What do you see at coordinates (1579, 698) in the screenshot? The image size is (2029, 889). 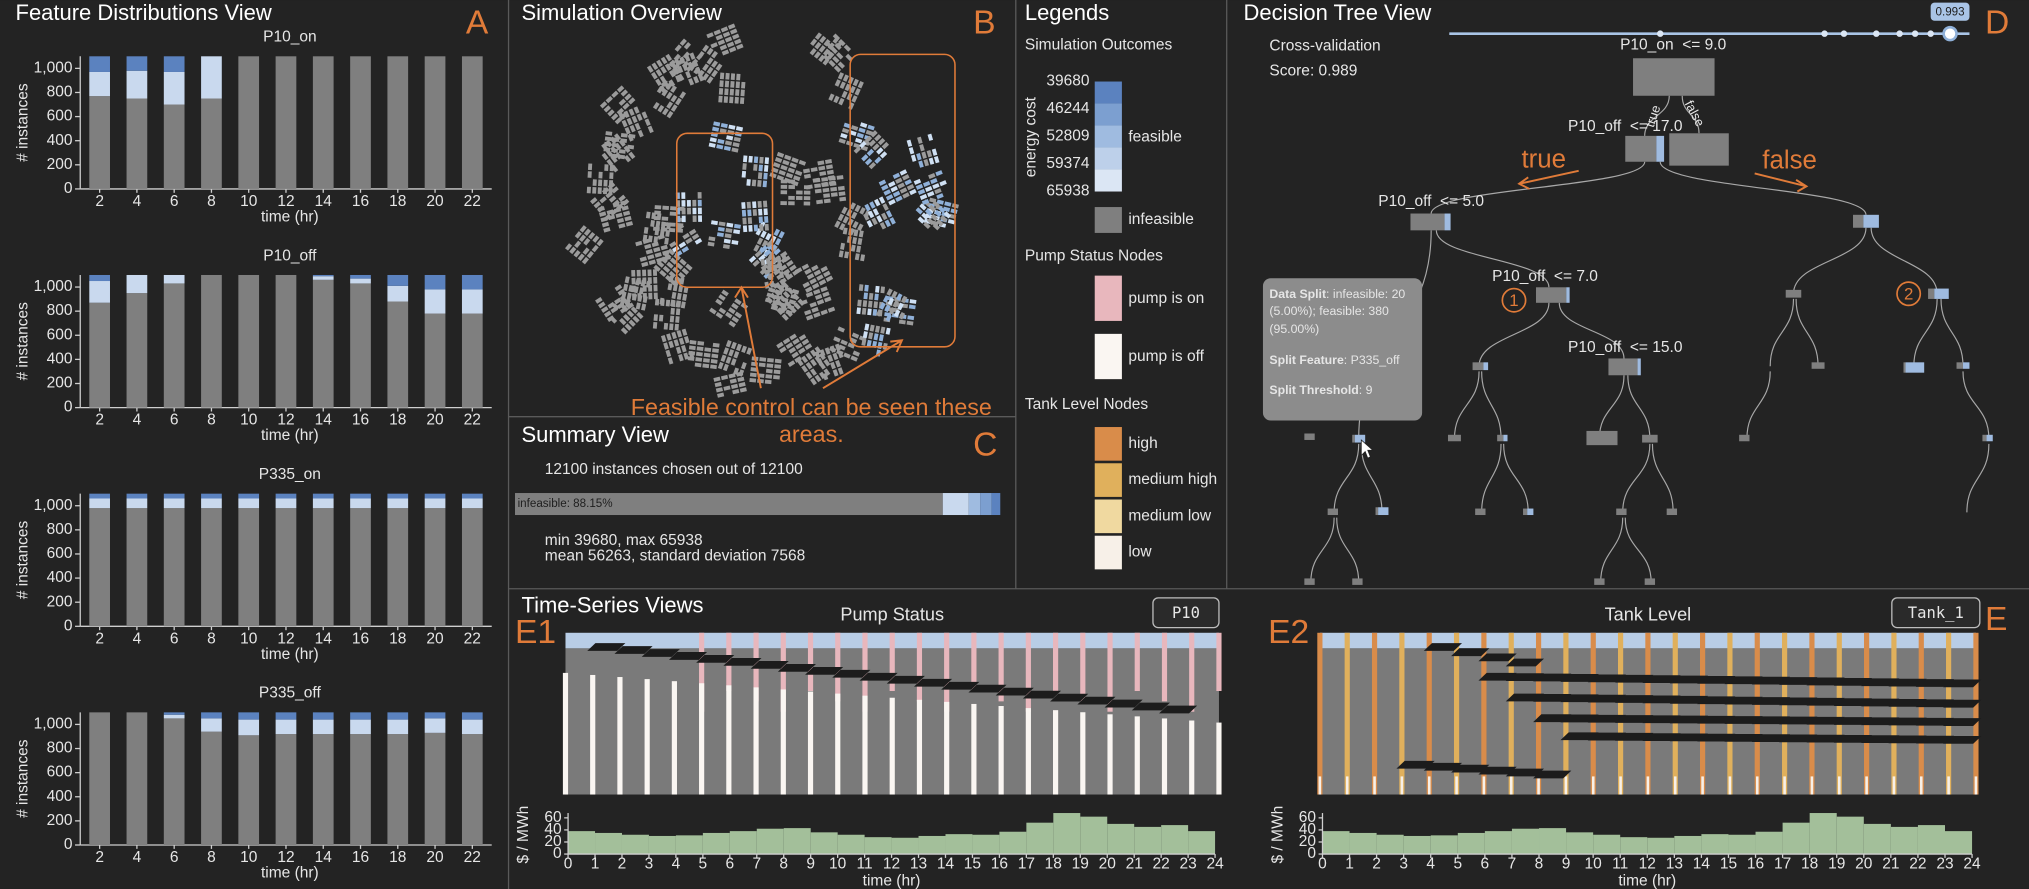 I see `flow-band` at bounding box center [1579, 698].